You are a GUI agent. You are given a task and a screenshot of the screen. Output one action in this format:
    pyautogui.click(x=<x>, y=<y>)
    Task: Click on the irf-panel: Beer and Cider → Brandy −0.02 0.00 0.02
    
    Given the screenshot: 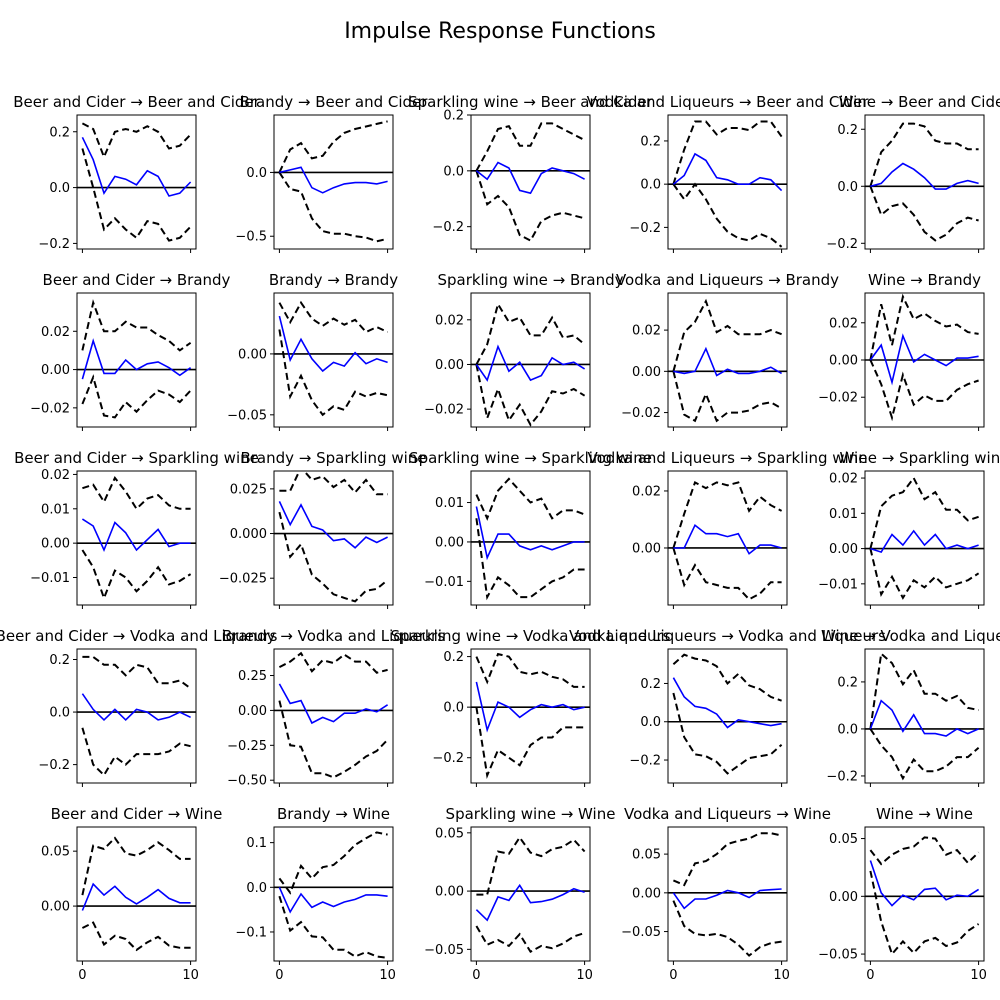 What is the action you would take?
    pyautogui.click(x=130, y=351)
    